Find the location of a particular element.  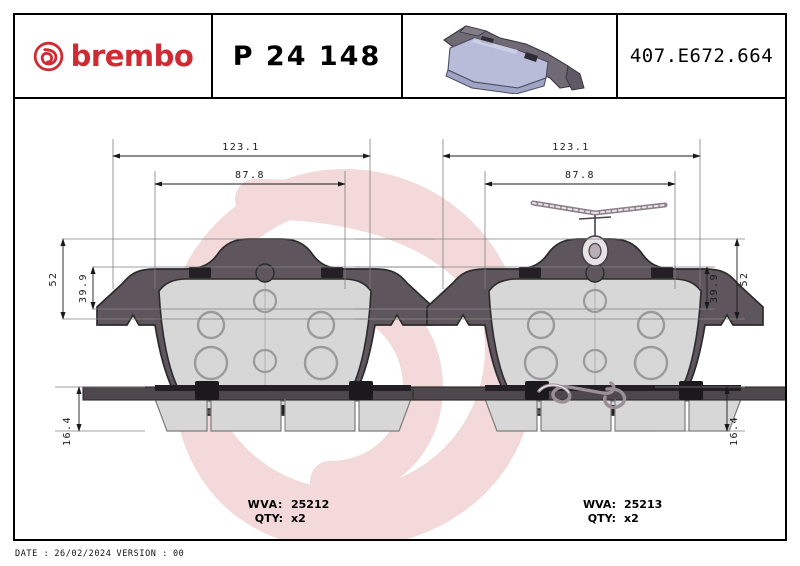

side-view-sensor-icon is located at coordinates (582, 395).